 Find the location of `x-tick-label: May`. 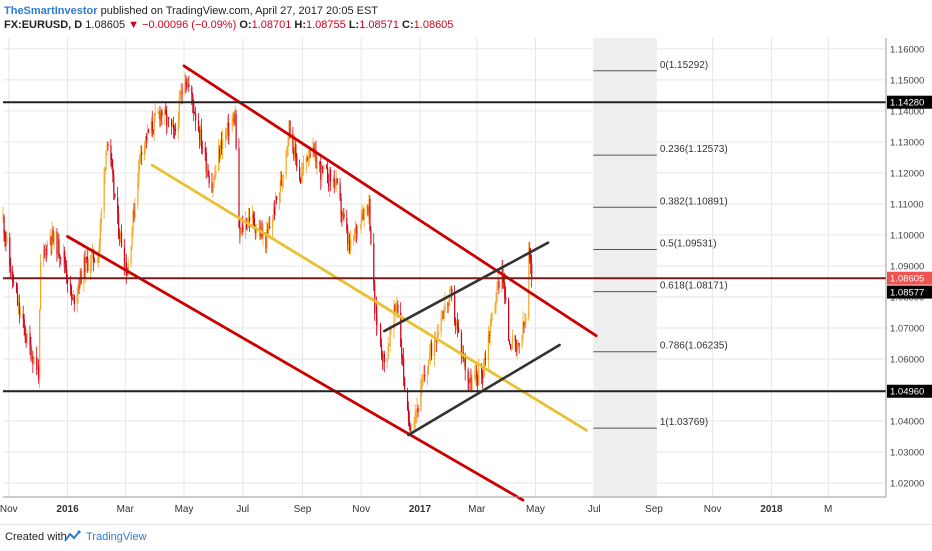

x-tick-label: May is located at coordinates (535, 509).